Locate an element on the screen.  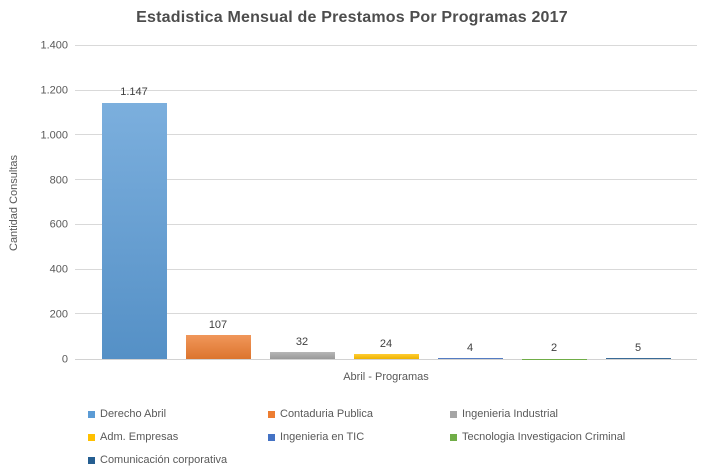
y-tick-labels: 0 200 400 600 800 1.000 1.200 1.400 is located at coordinates (34, 202).